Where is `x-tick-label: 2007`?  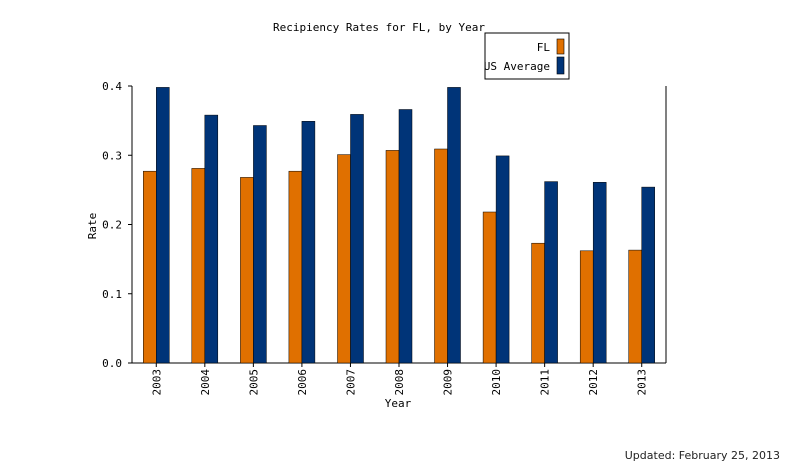 x-tick-label: 2007 is located at coordinates (351, 382).